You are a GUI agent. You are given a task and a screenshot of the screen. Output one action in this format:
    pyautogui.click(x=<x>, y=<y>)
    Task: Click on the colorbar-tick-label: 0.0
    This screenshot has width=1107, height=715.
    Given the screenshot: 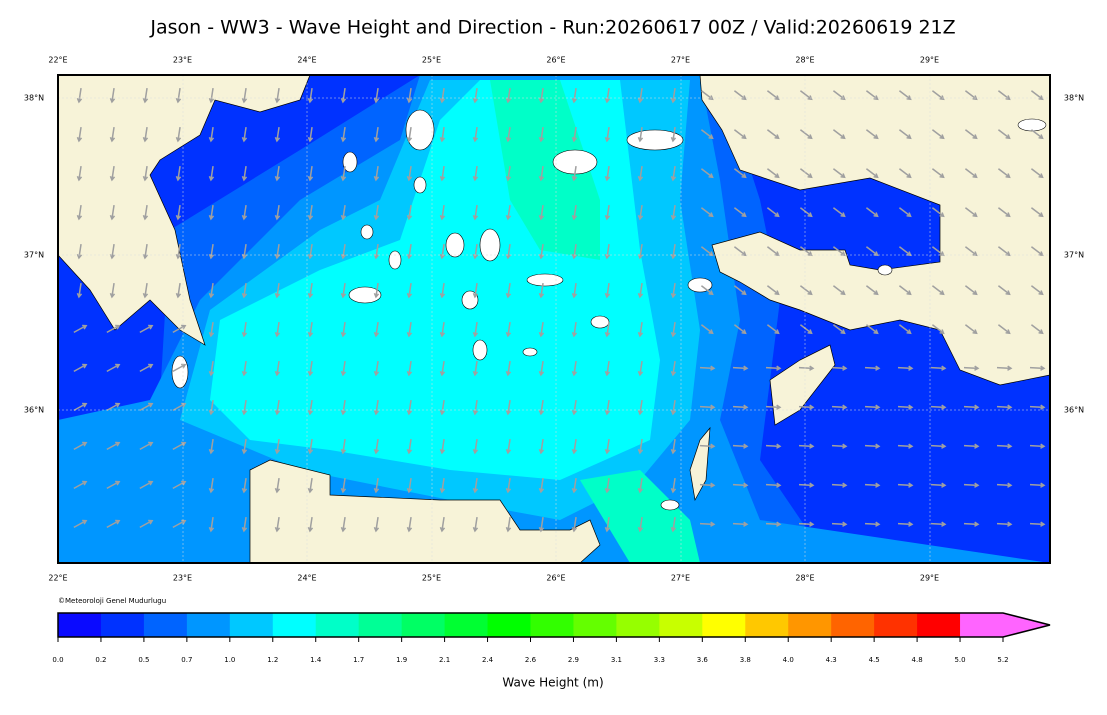 What is the action you would take?
    pyautogui.click(x=57, y=660)
    